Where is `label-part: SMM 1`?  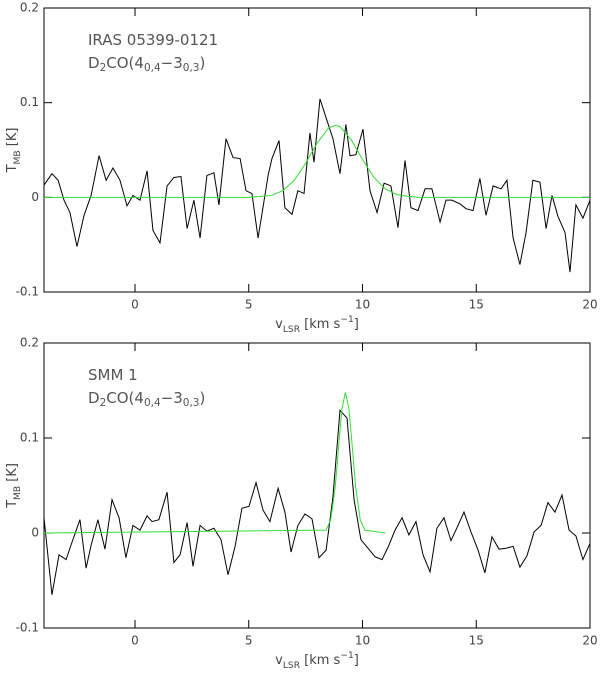 label-part: SMM 1 is located at coordinates (113, 375).